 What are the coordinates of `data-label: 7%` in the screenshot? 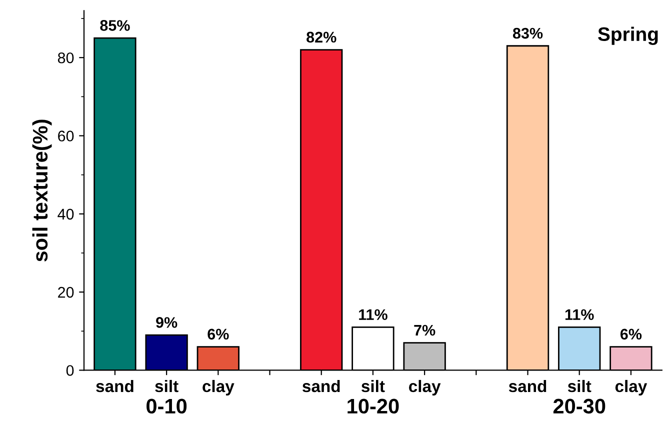 It's located at (425, 330).